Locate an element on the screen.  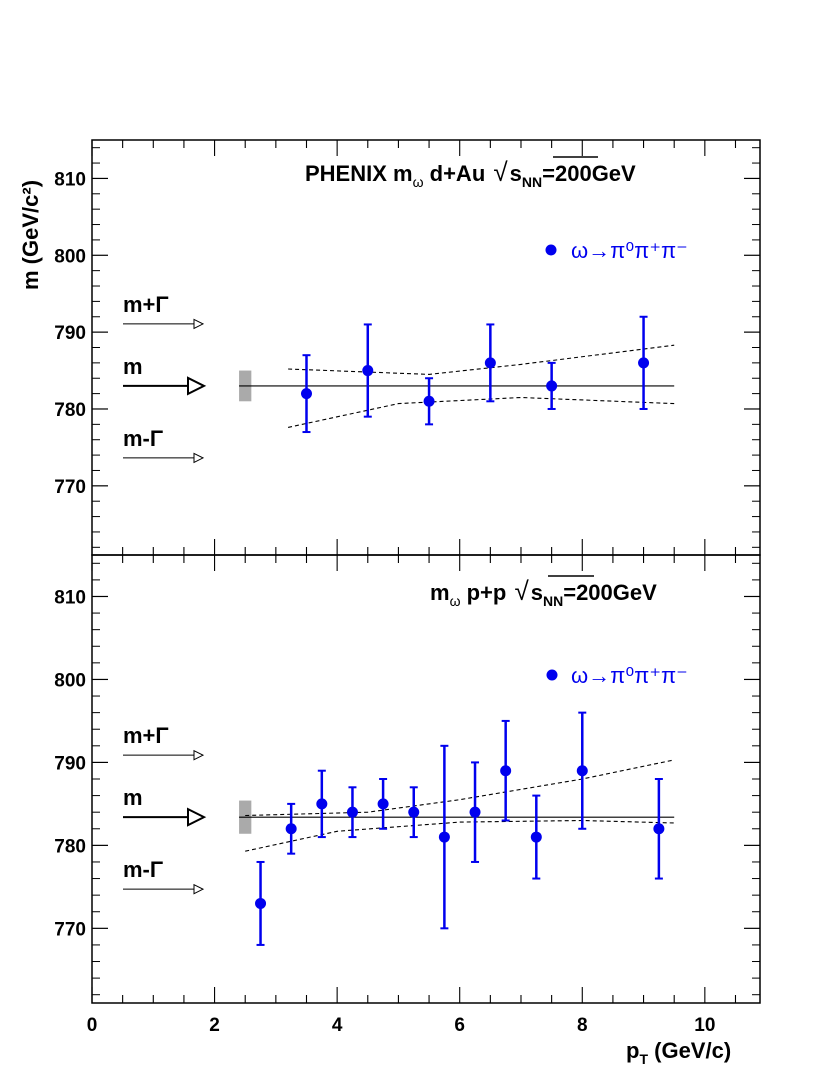
x-tick-label: 8 is located at coordinates (582, 1025).